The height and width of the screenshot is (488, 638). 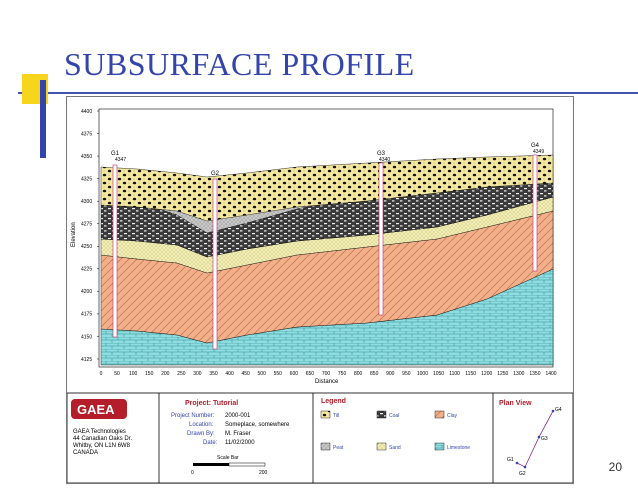 I want to click on scale-bar: Scale Bar 0 200, so click(x=229, y=465).